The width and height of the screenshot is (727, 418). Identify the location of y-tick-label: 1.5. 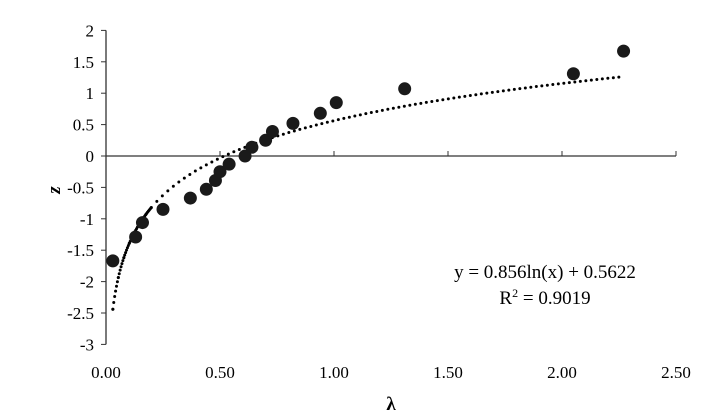
(83, 62).